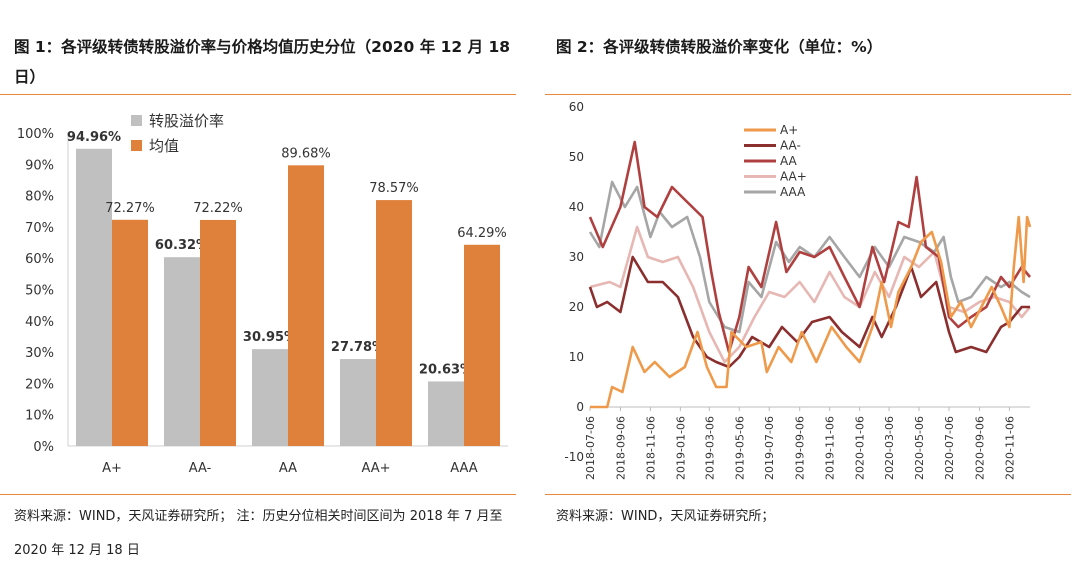 The width and height of the screenshot is (1080, 574). Describe the element at coordinates (576, 107) in the screenshot. I see `y-tick-label: 60` at that location.